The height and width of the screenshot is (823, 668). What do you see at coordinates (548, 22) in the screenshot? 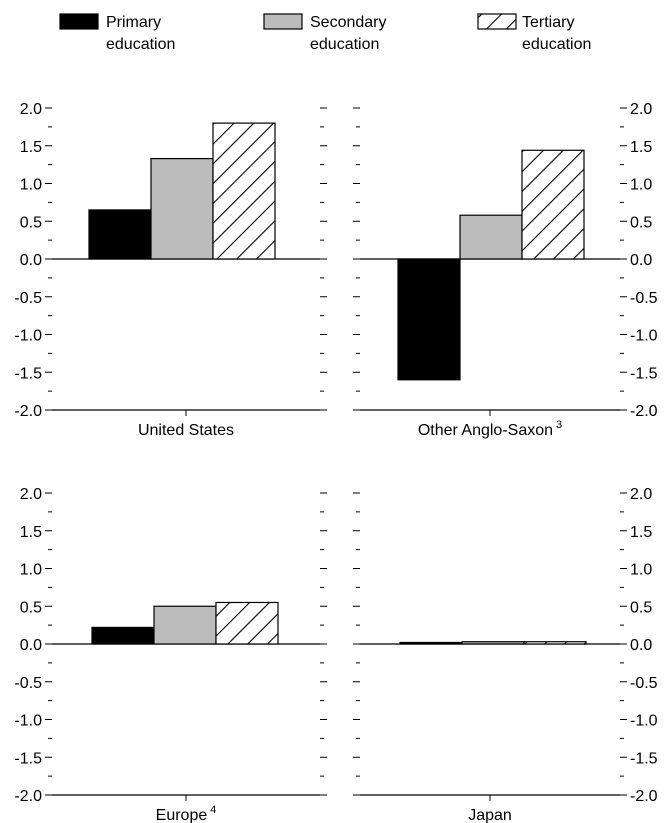
I see `legend-label-tertiary: Tertiary` at bounding box center [548, 22].